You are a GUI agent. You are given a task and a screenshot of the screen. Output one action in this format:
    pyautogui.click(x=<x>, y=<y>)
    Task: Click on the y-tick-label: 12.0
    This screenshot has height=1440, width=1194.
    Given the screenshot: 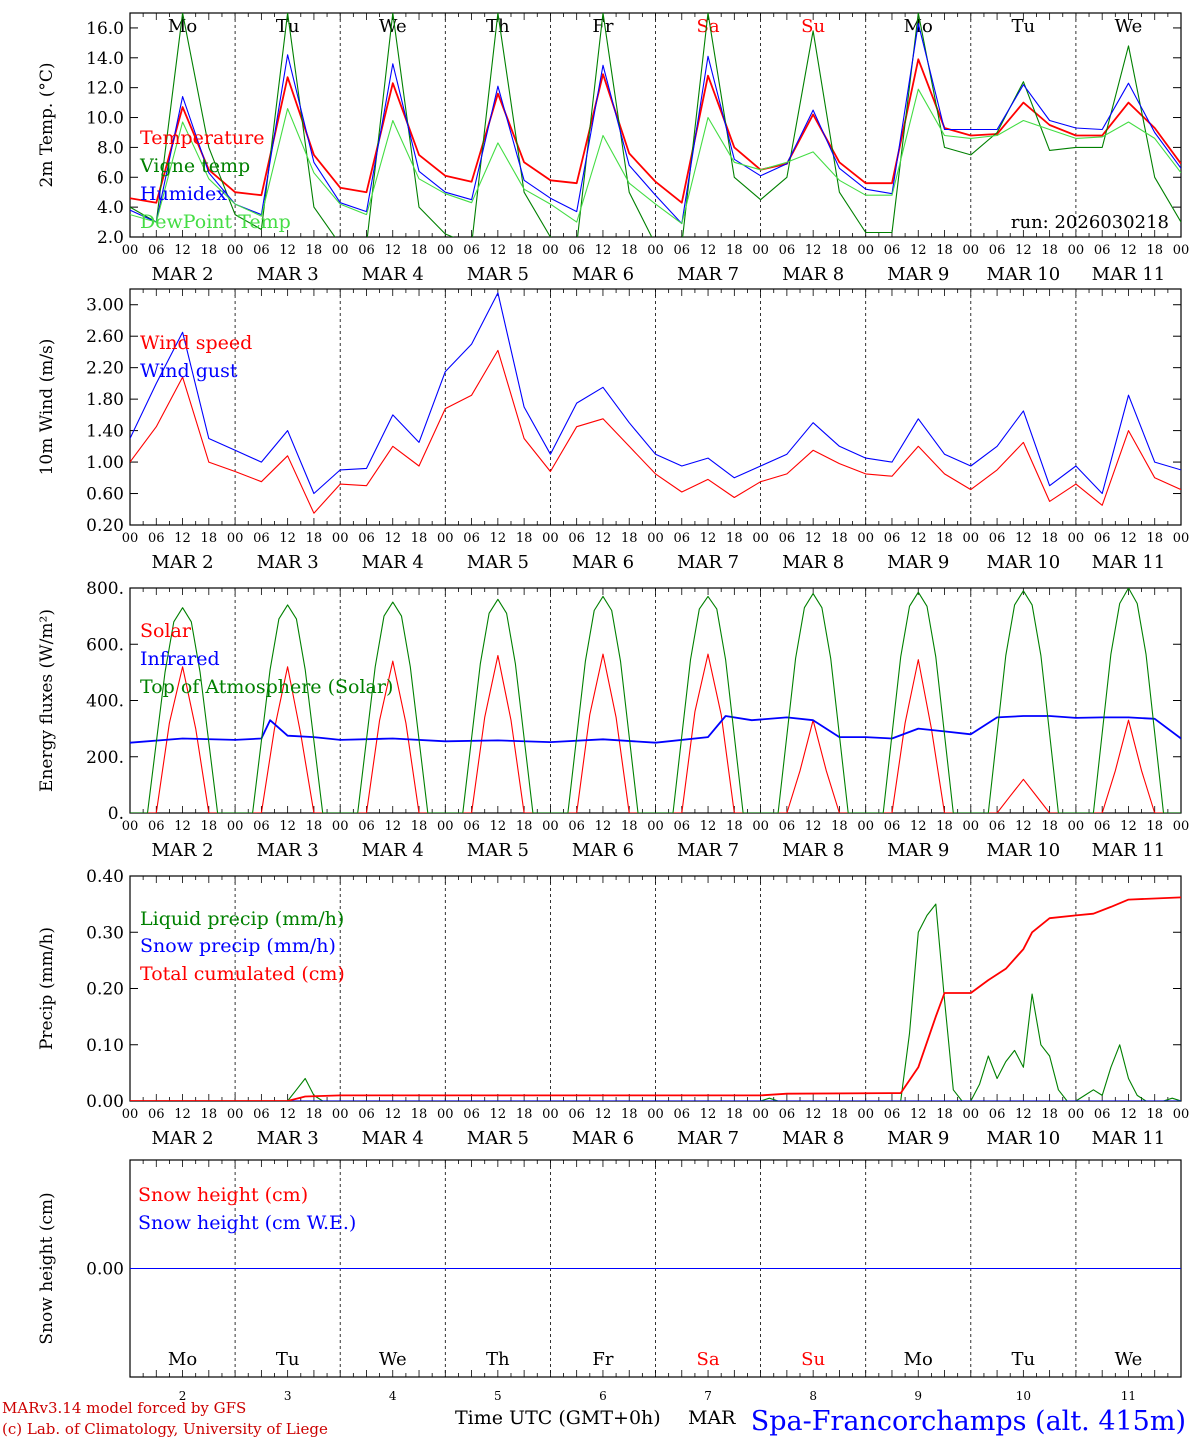 What is the action you would take?
    pyautogui.click(x=105, y=89)
    